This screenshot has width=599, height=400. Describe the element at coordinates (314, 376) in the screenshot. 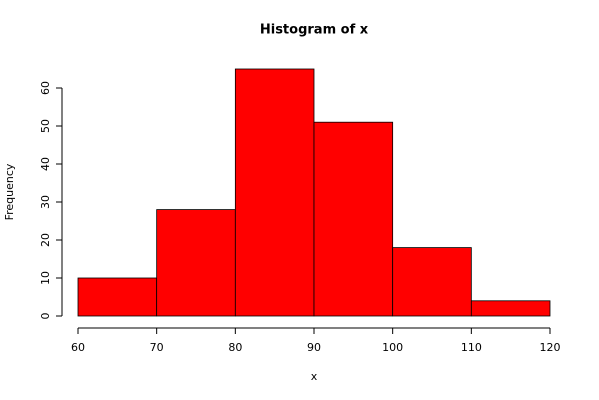

I see `x-axis-label: x` at that location.